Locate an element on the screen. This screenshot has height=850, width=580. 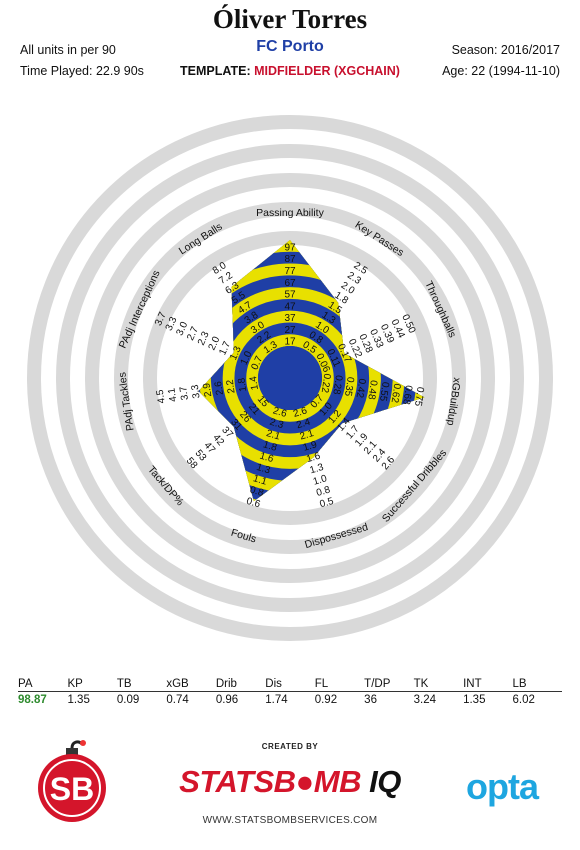
tick-label: 2.2 is located at coordinates (231, 386).